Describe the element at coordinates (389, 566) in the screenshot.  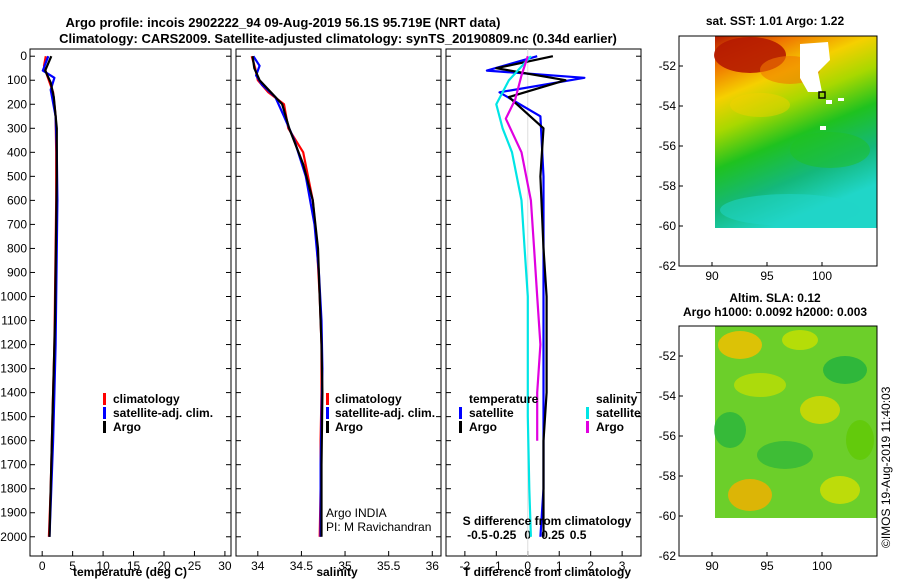
I see `x-tick-label: 35.5` at that location.